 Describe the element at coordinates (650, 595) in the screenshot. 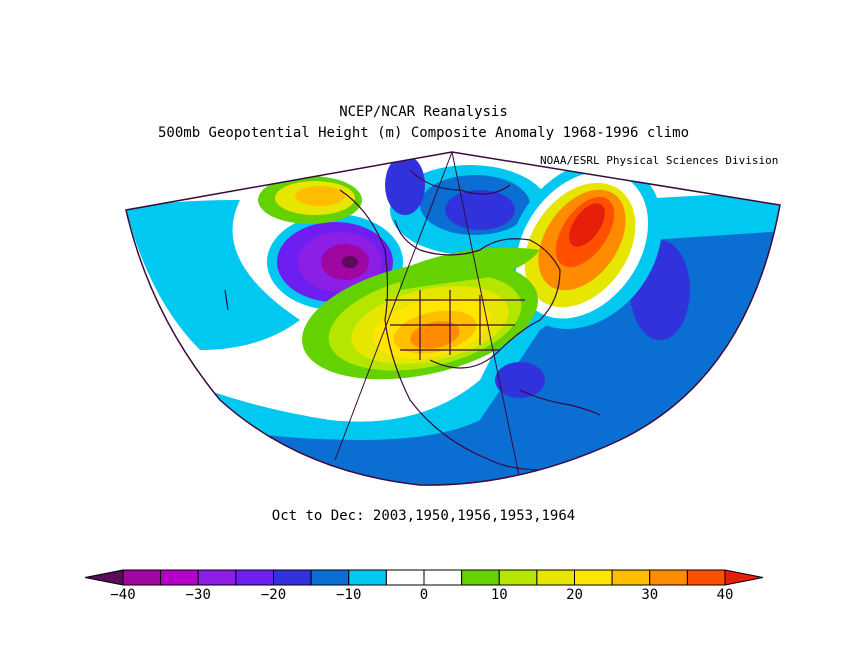

I see `colorbar-tick-label: 30` at that location.